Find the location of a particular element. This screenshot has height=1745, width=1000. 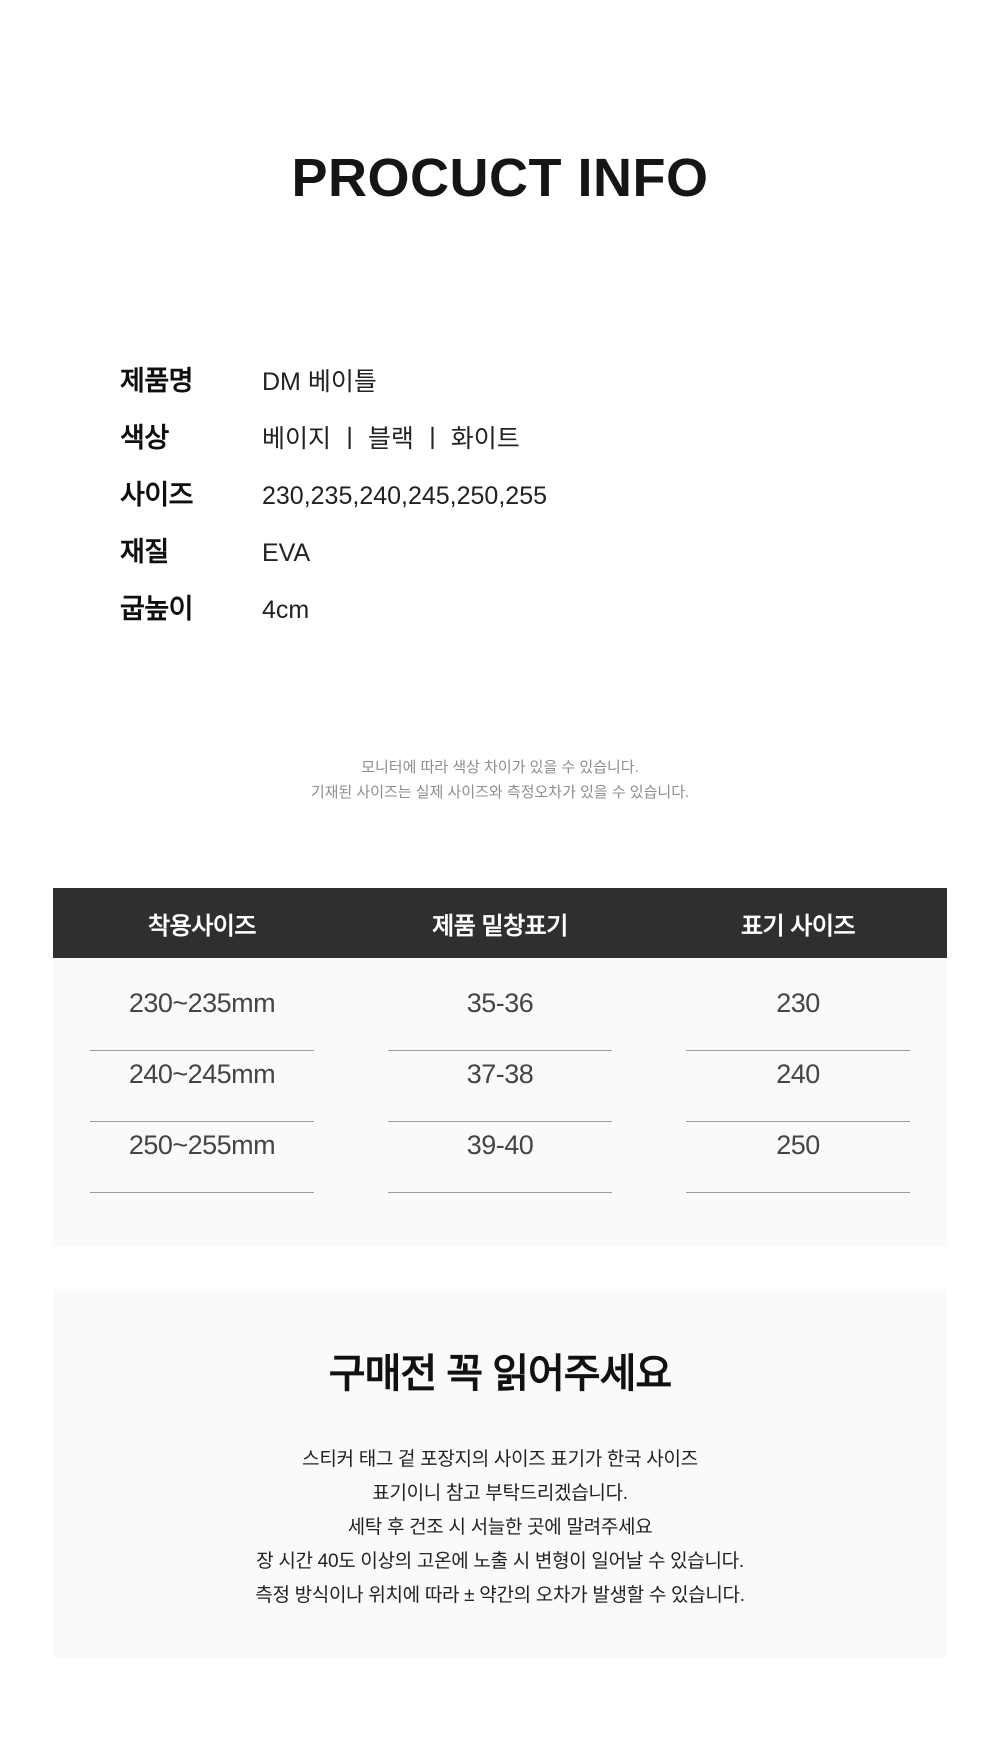

spec-label: 굽높이 is located at coordinates (157, 609).